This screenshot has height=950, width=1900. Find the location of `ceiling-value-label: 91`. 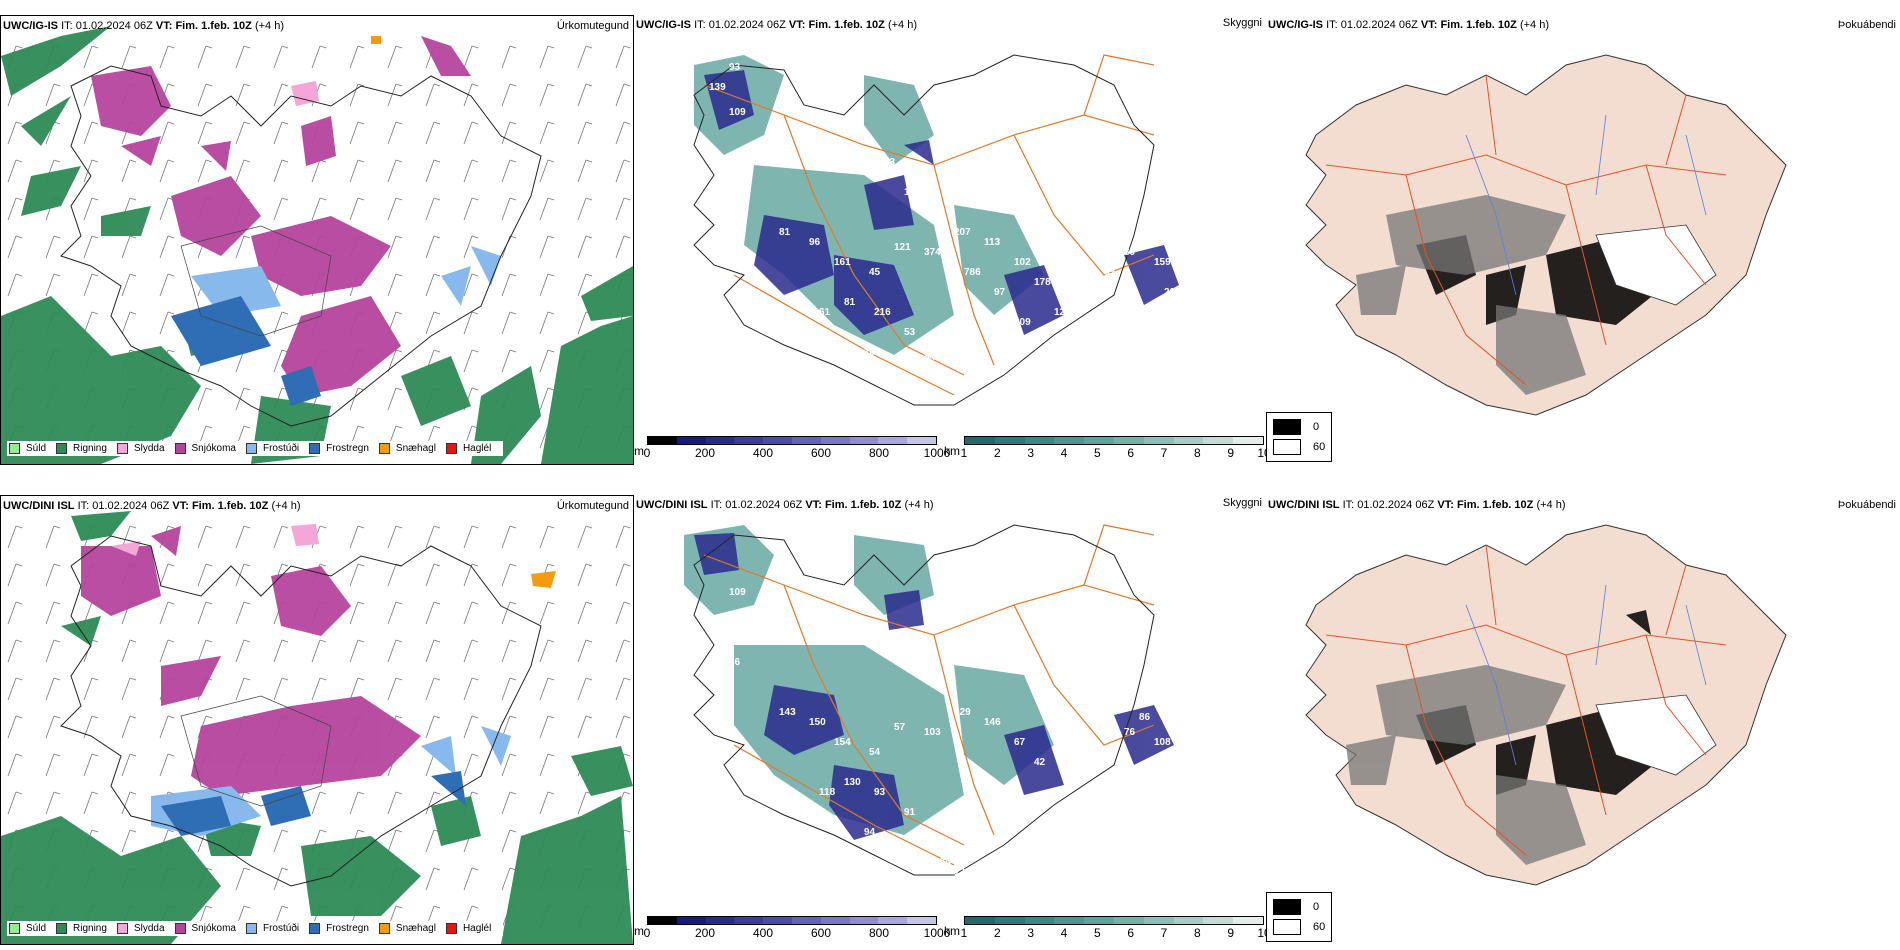

ceiling-value-label: 91 is located at coordinates (1100, 312).